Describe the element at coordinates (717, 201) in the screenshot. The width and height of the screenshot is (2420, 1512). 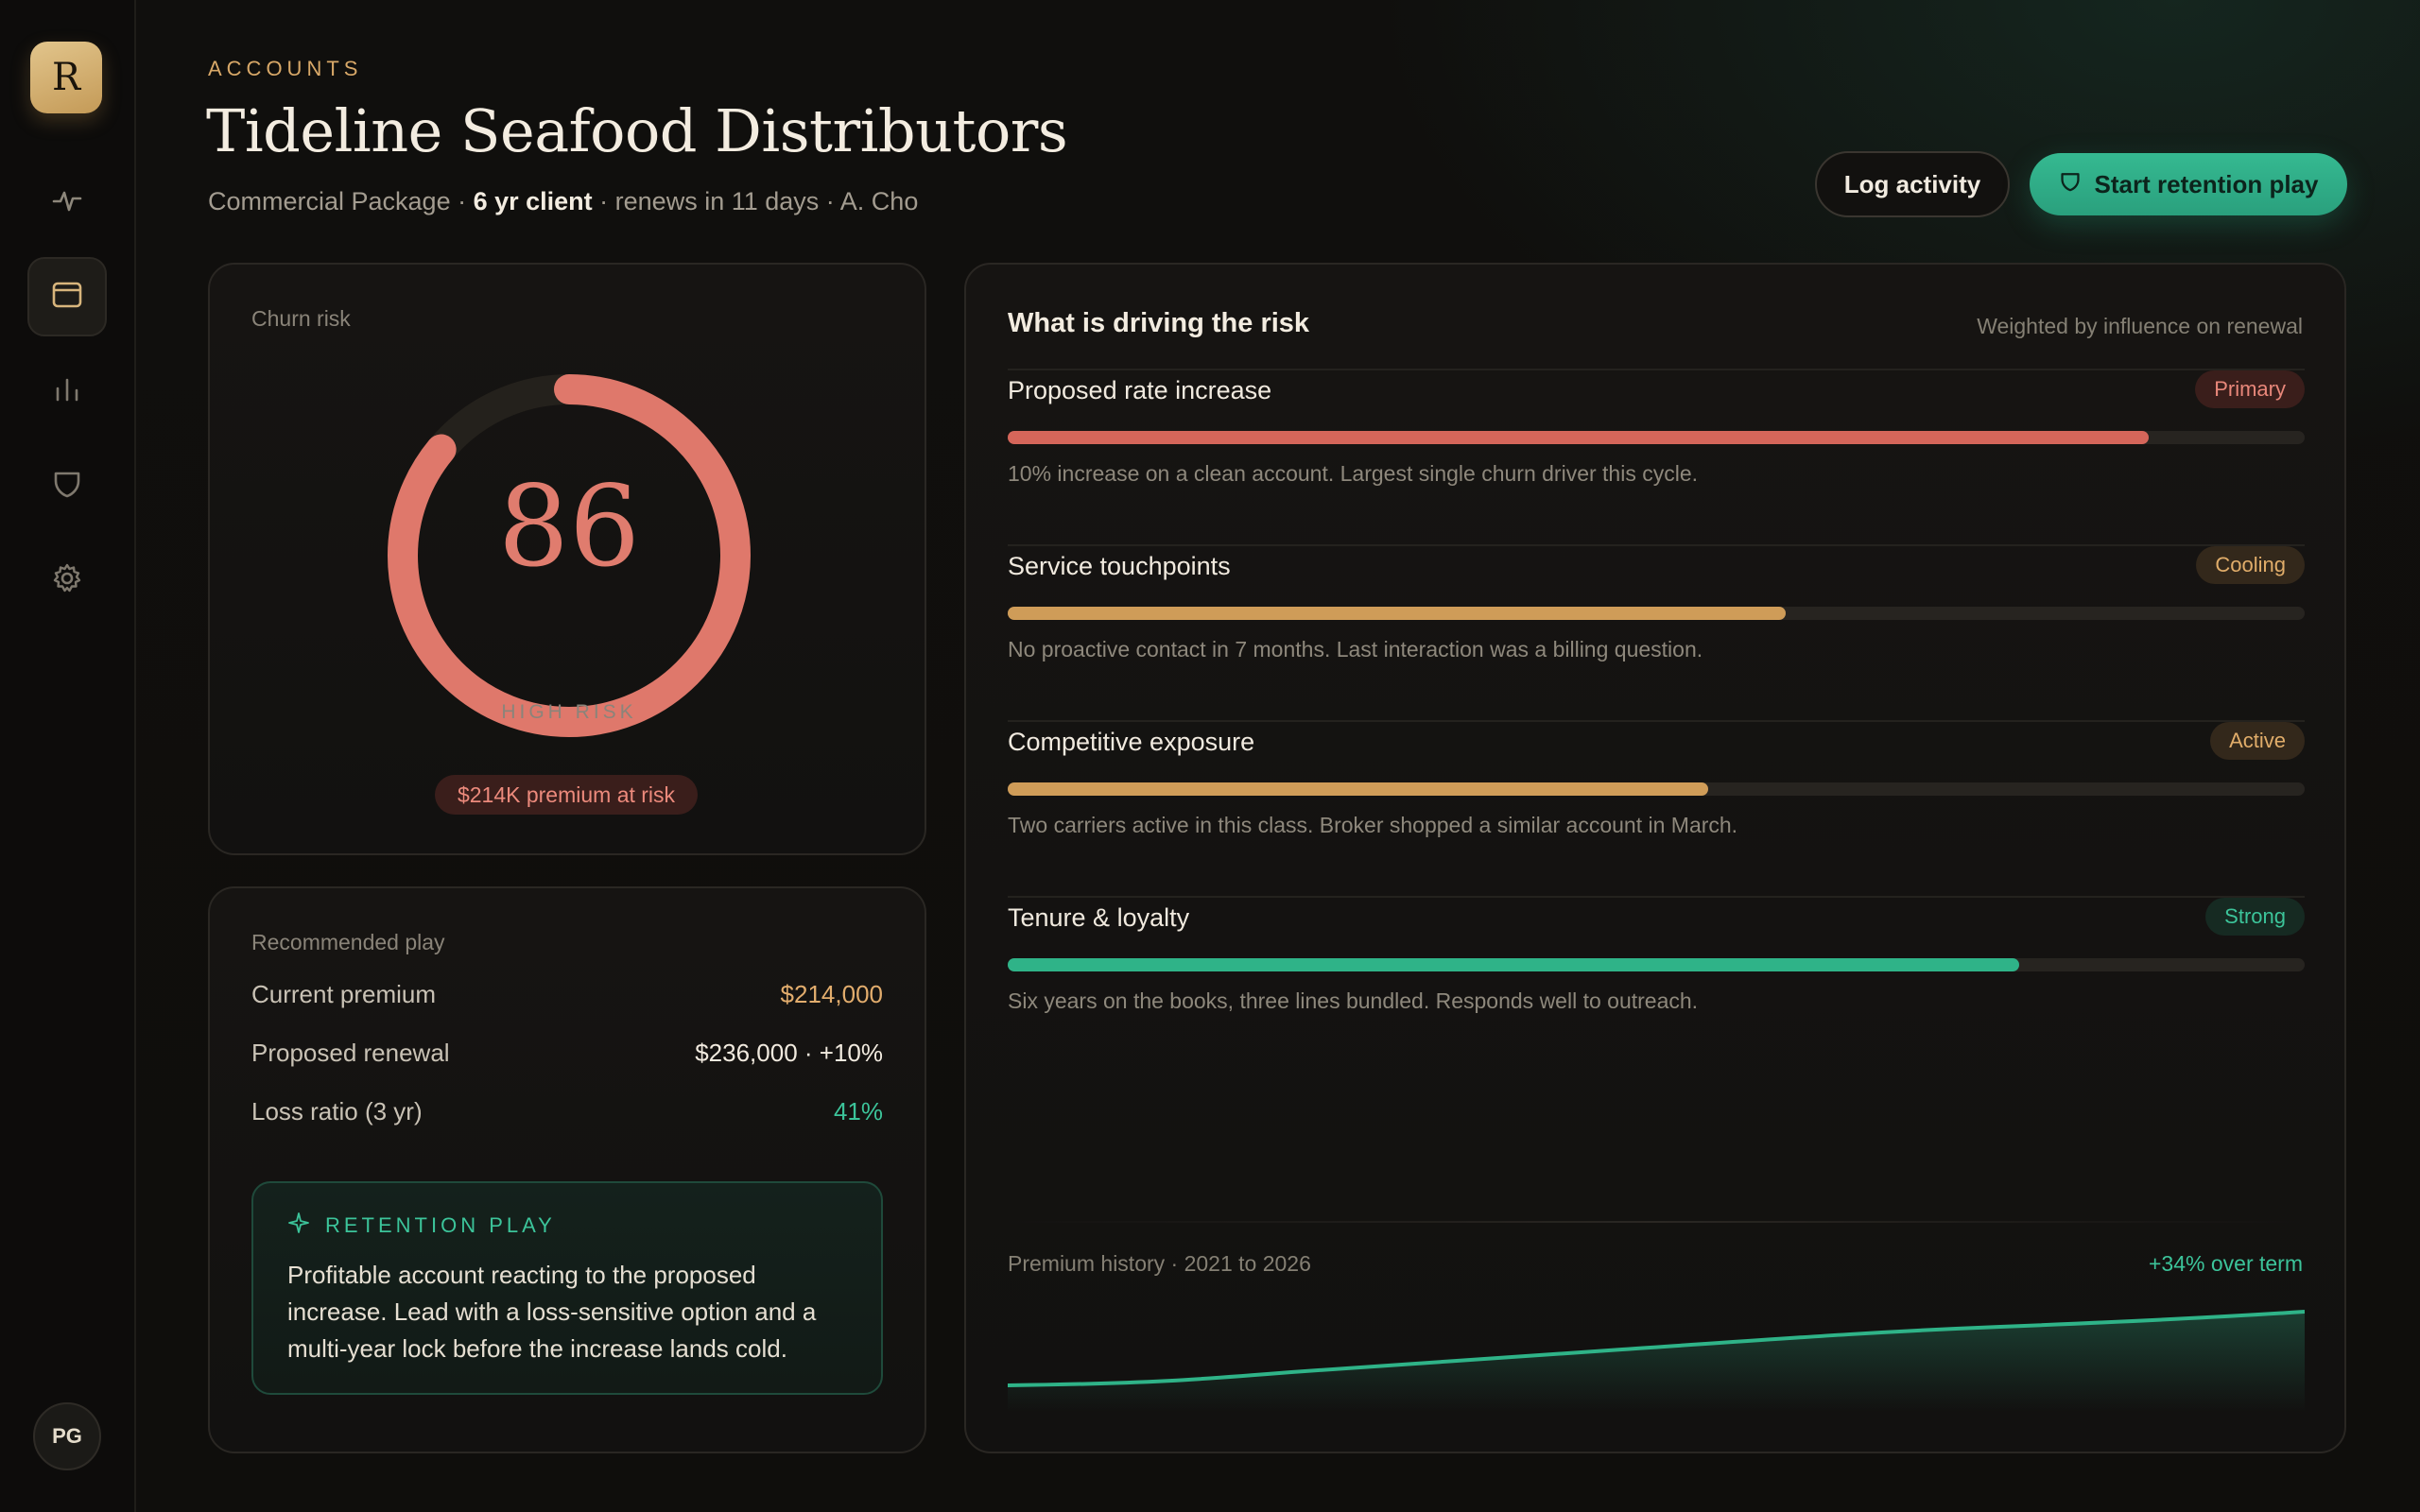
I see `renewal-label: renews in 11 days` at that location.